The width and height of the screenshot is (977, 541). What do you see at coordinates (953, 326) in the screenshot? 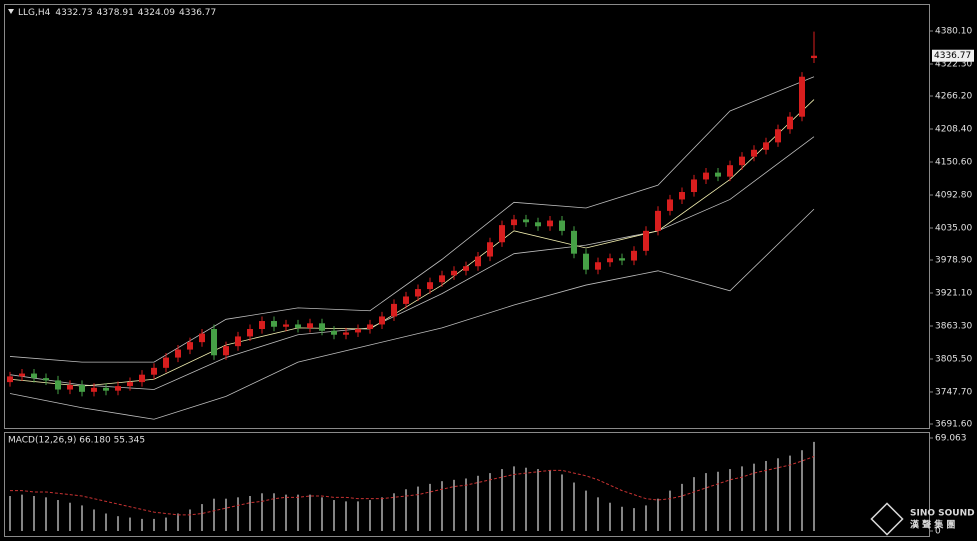
I see `y-tick-label: 3863.30` at bounding box center [953, 326].